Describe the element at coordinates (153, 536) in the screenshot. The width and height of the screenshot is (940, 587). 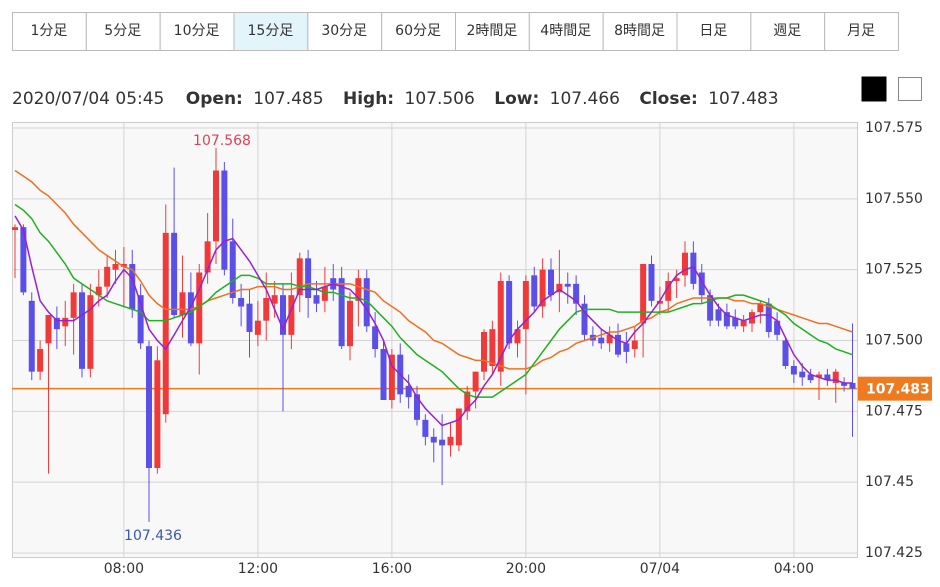
I see `low-annotation: 107.436` at that location.